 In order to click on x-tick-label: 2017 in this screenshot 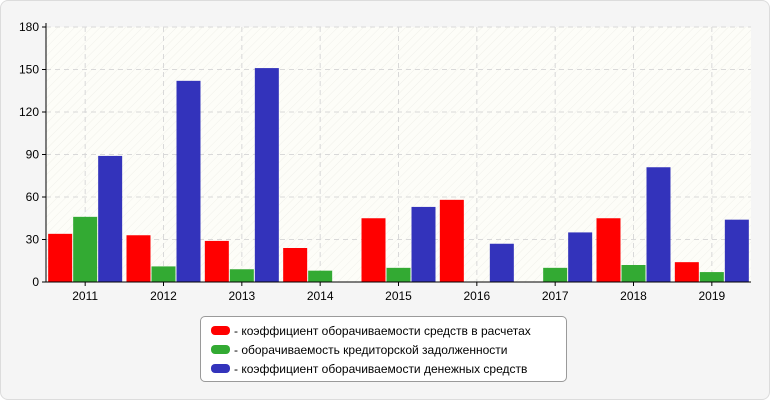, I will do `click(555, 296)`.